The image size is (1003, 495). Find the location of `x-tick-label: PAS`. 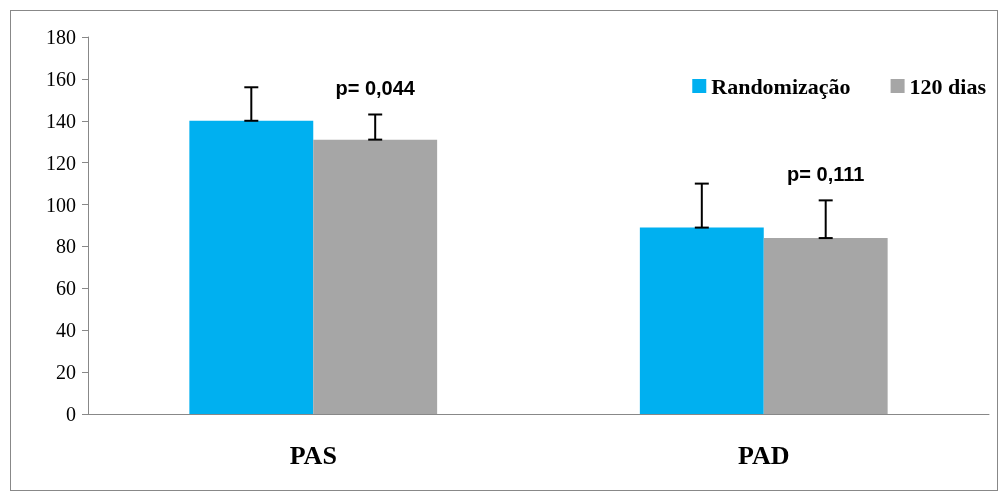

x-tick-label: PAS is located at coordinates (313, 455).